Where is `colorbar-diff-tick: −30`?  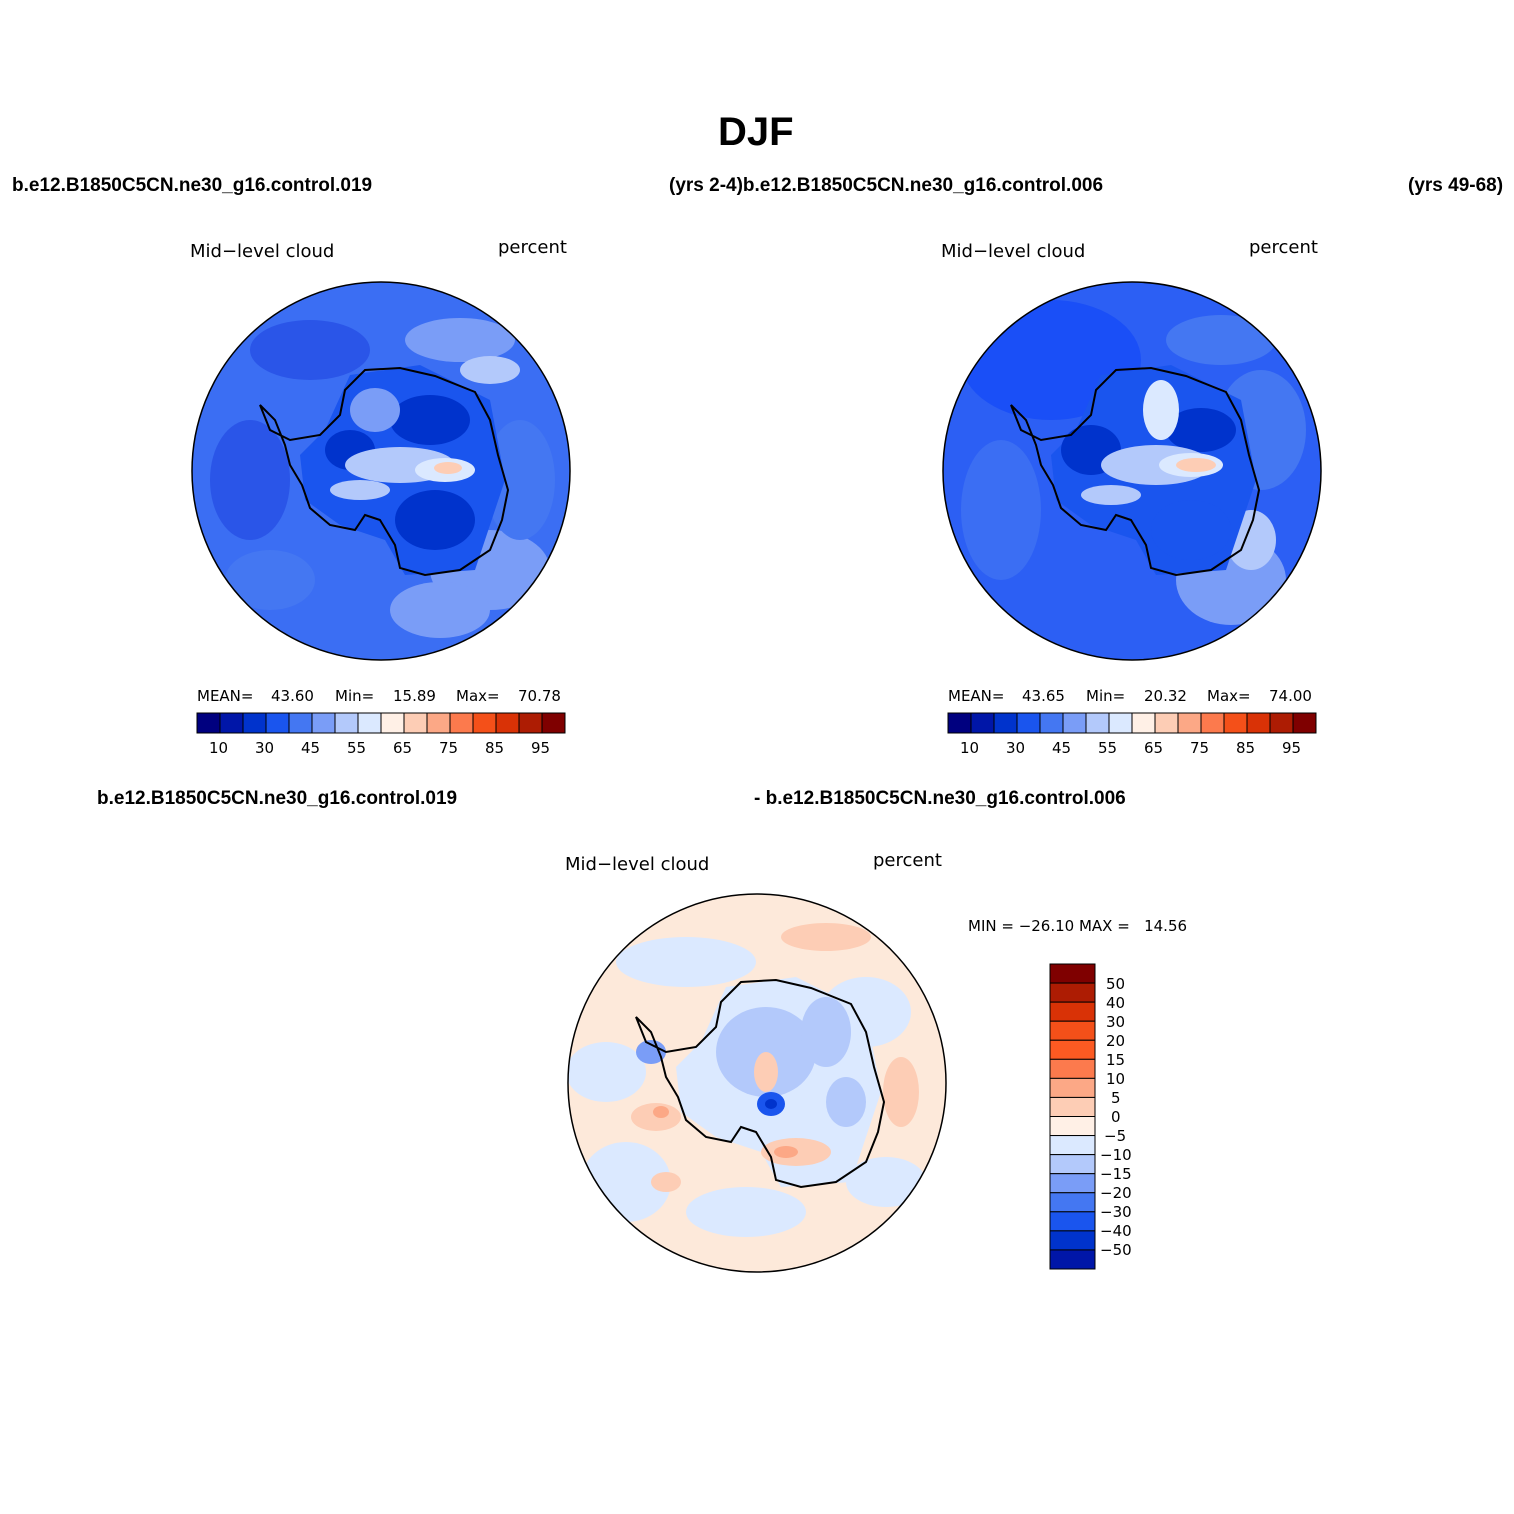 colorbar-diff-tick: −30 is located at coordinates (1116, 1212).